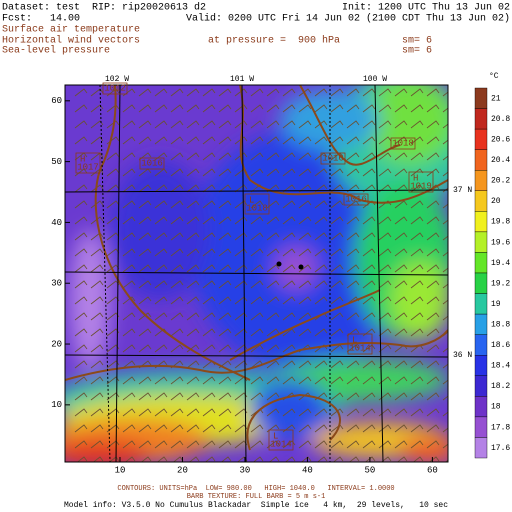 The width and height of the screenshot is (512, 512). I want to click on y-tick-label: 40, so click(56, 223).